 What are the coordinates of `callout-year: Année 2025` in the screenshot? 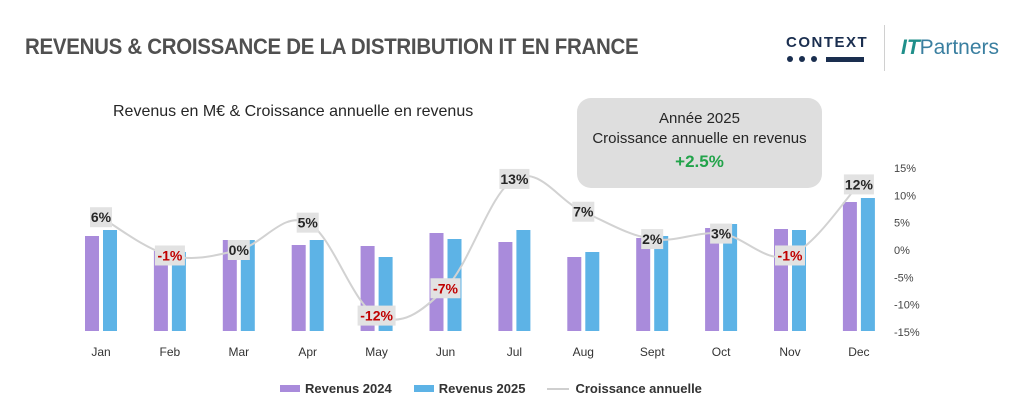 It's located at (699, 118).